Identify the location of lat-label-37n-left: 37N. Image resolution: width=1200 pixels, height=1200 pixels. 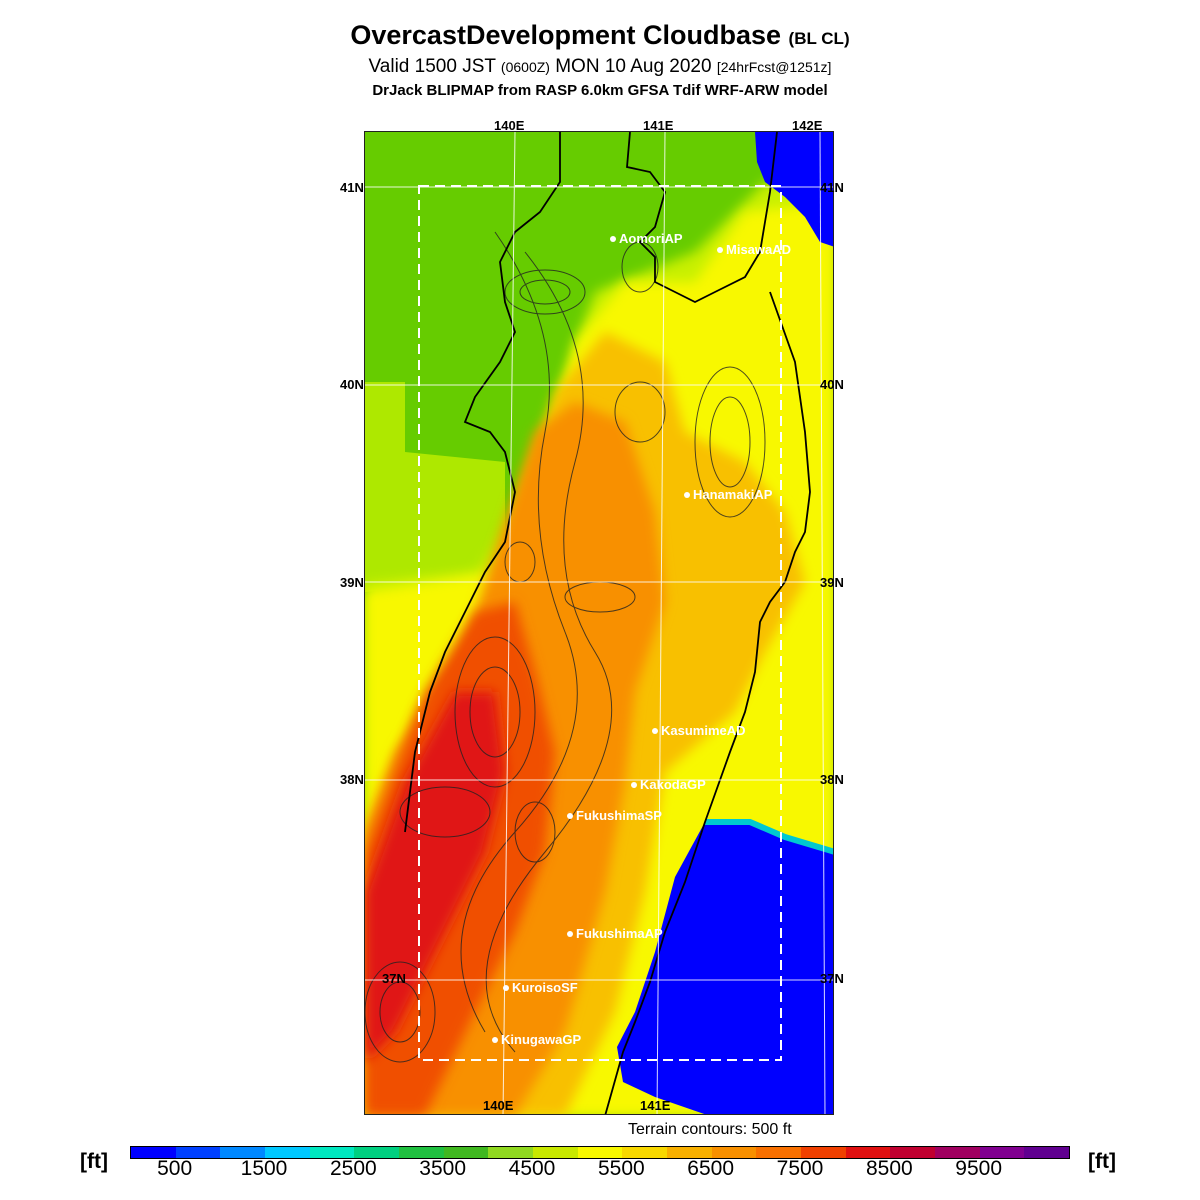
(394, 978).